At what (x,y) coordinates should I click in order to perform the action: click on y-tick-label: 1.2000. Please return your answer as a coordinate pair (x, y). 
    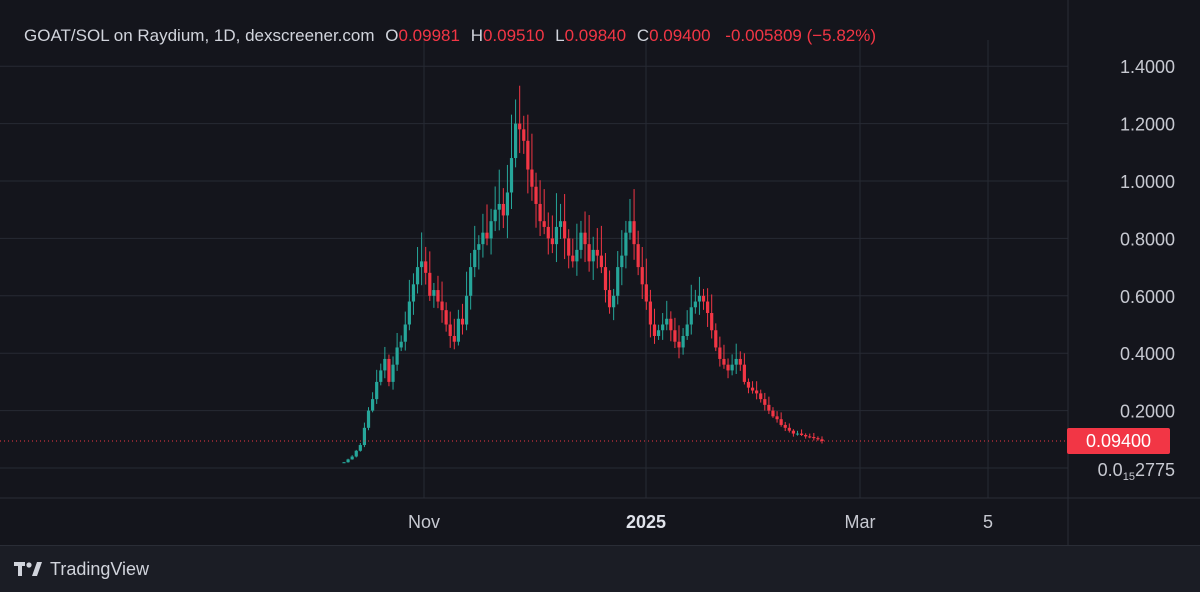
    Looking at the image, I should click on (1147, 125).